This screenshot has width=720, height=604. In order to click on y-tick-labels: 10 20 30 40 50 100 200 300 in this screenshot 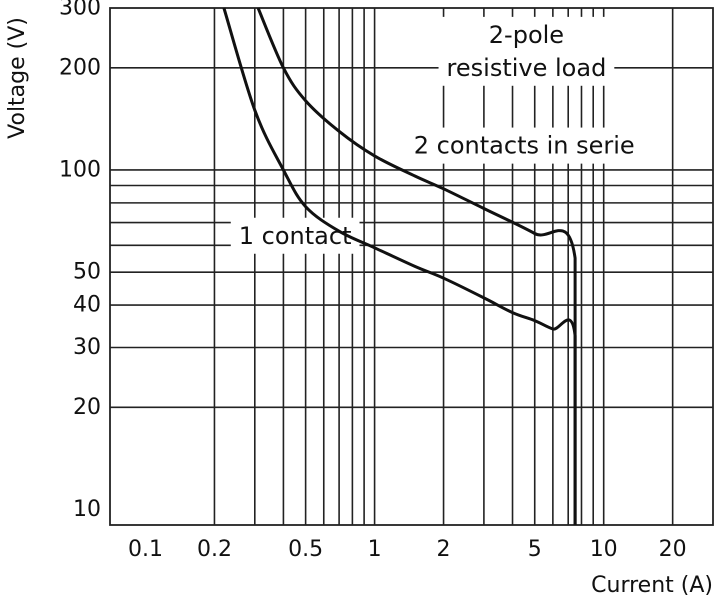, I will do `click(80, 261)`.